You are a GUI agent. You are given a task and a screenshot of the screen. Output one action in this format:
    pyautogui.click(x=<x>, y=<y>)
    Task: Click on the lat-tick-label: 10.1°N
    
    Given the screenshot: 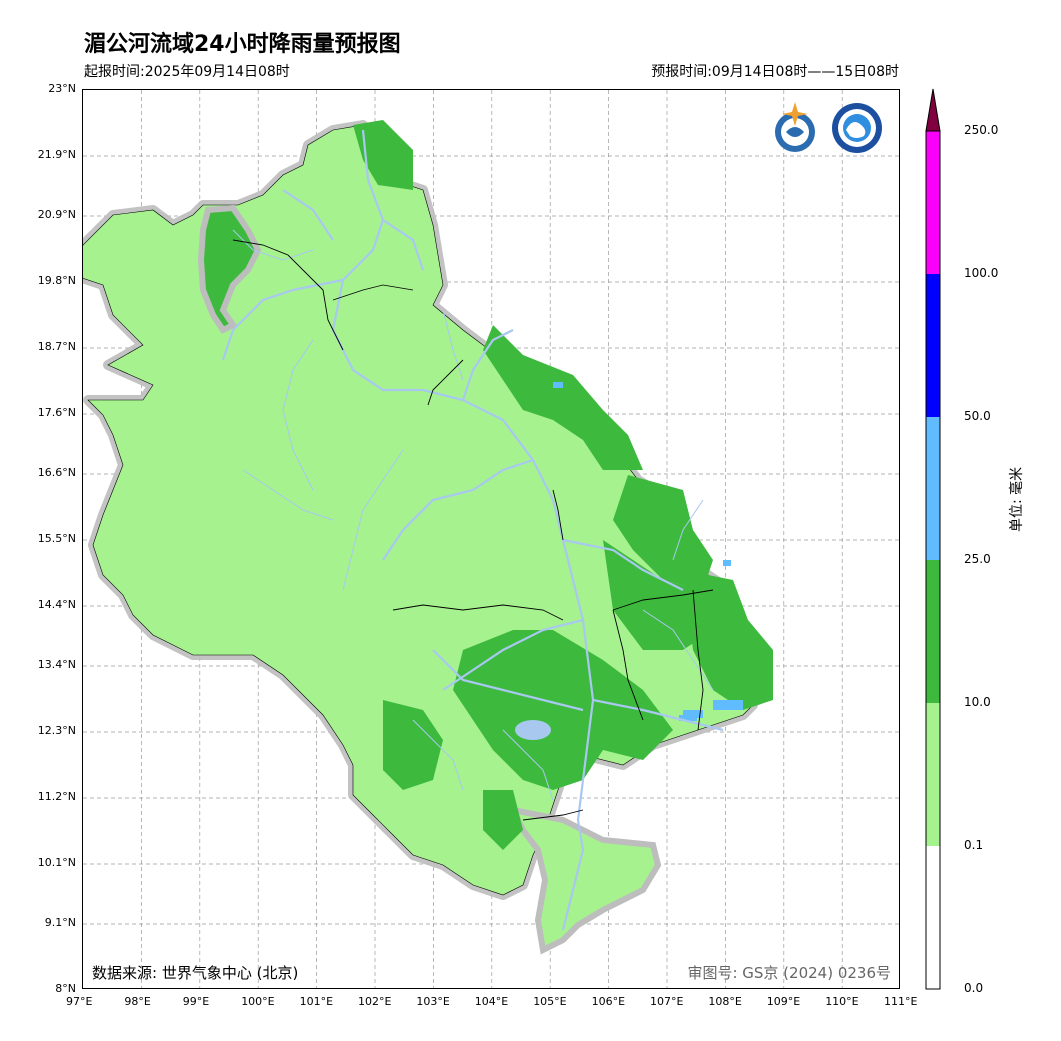 What is the action you would take?
    pyautogui.click(x=56, y=862)
    